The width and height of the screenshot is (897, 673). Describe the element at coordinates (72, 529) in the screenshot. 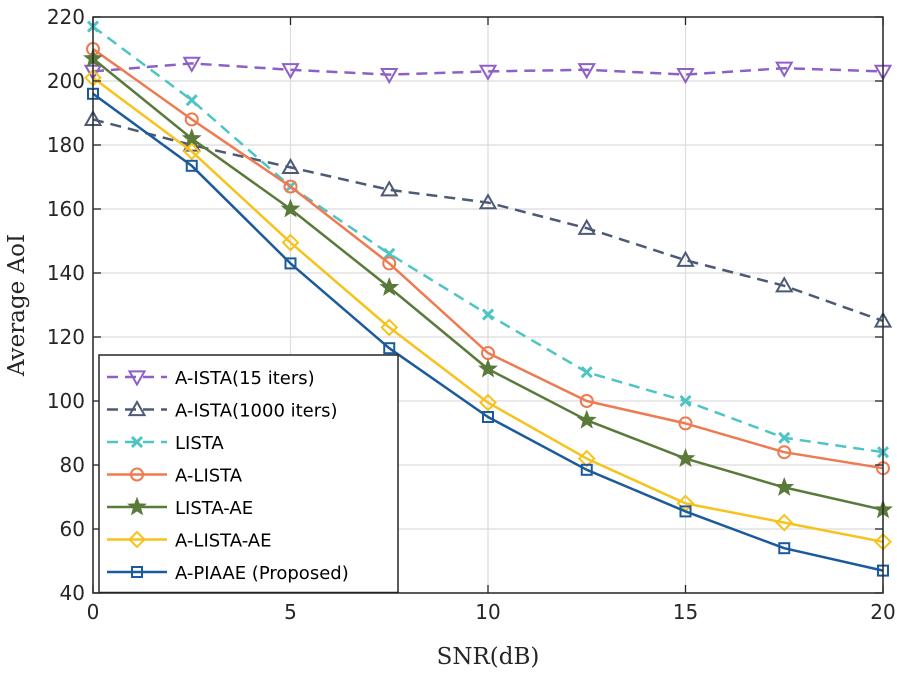

I see `y-tick-label: 60` at that location.